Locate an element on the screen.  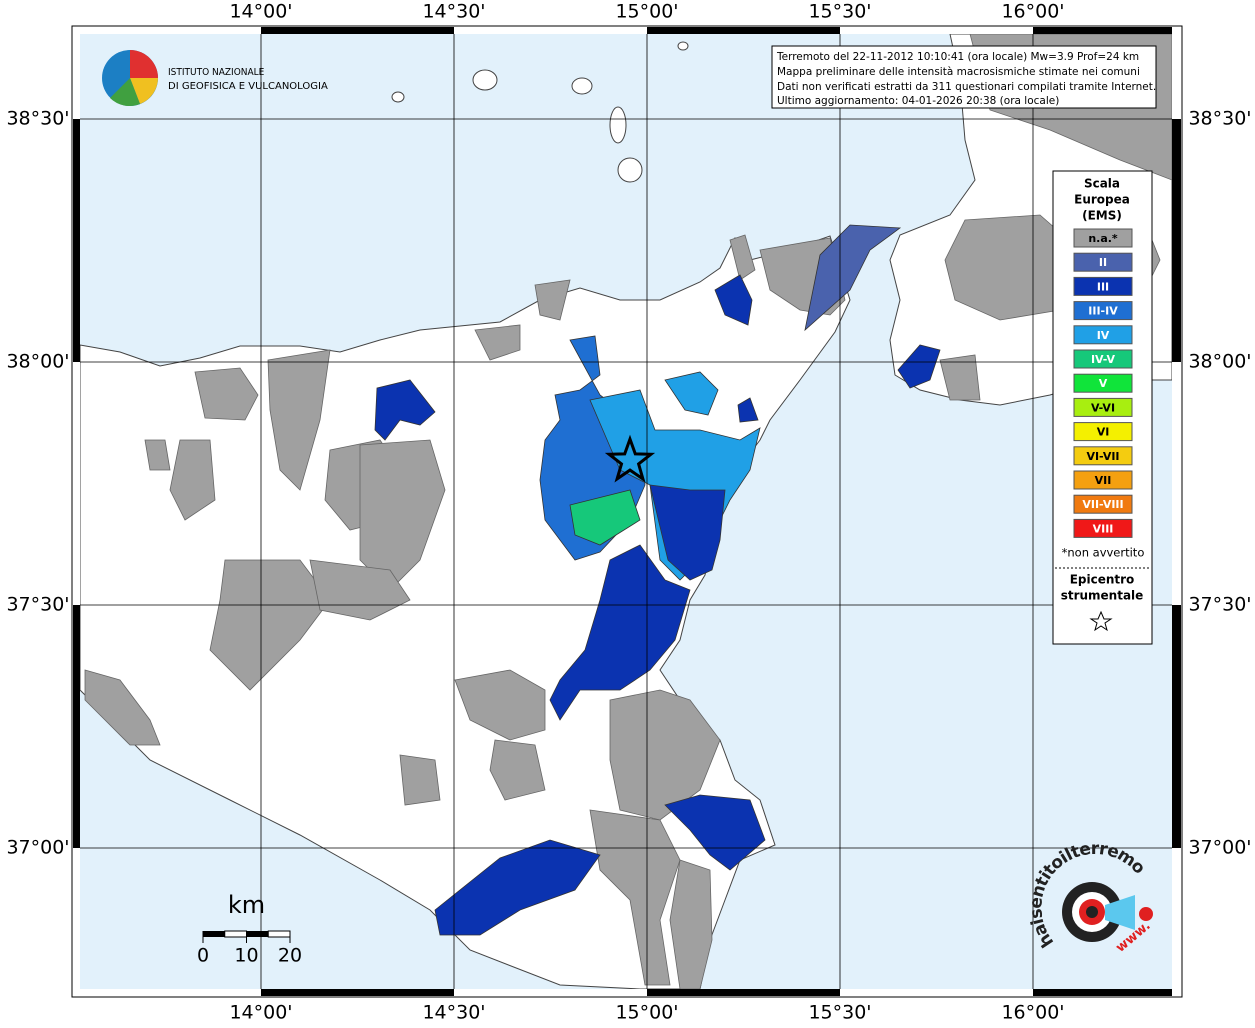
scale-label: 0 is located at coordinates (203, 956).